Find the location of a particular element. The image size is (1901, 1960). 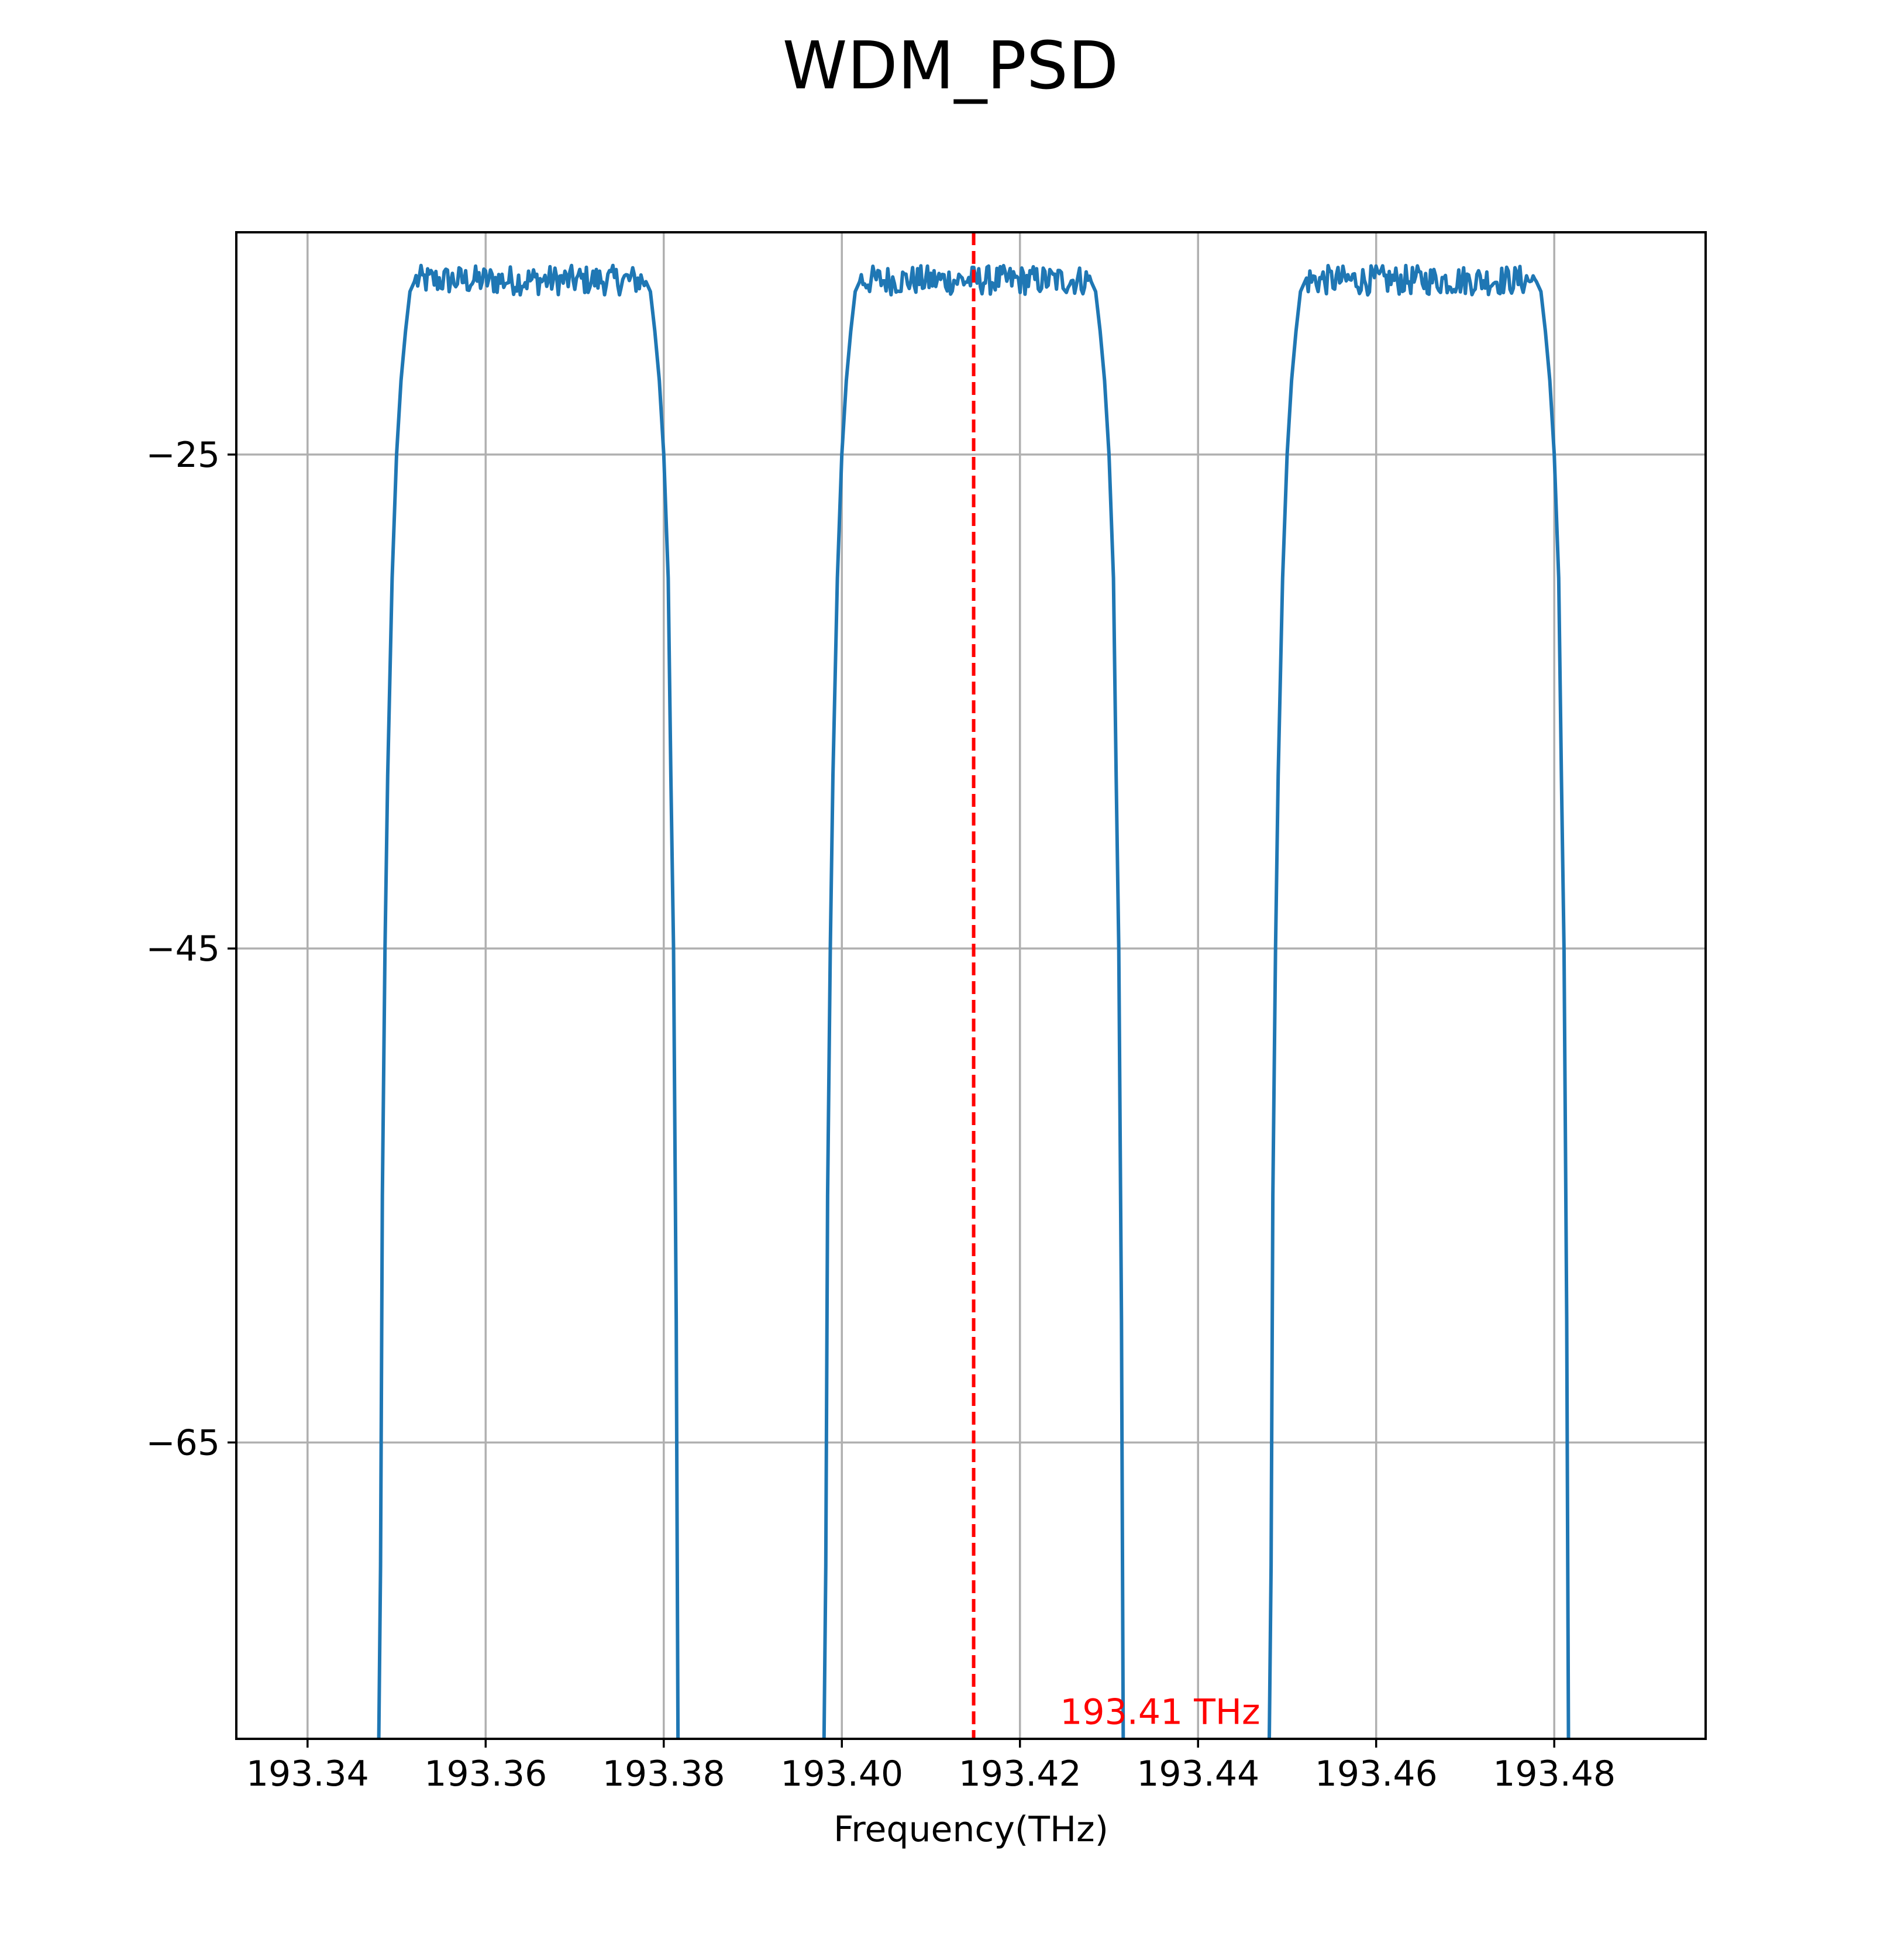

frequency-annotation: 193.41 THz is located at coordinates (1160, 1712).